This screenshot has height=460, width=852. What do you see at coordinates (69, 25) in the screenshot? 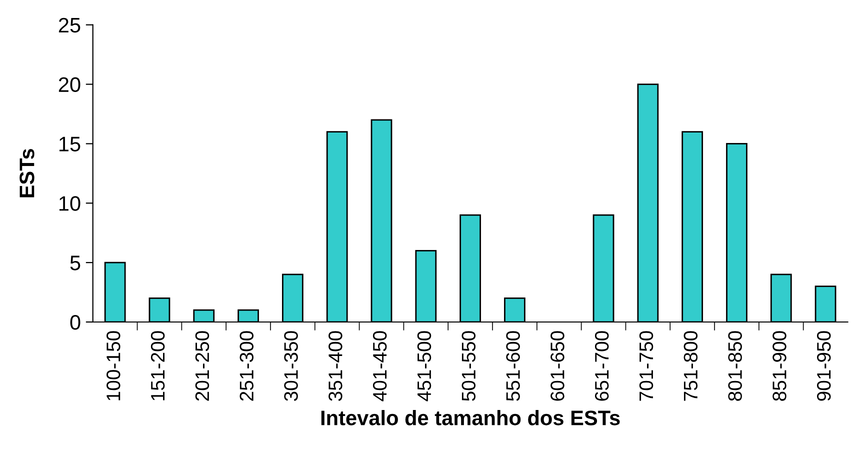
I see `y-tick-label: 25` at bounding box center [69, 25].